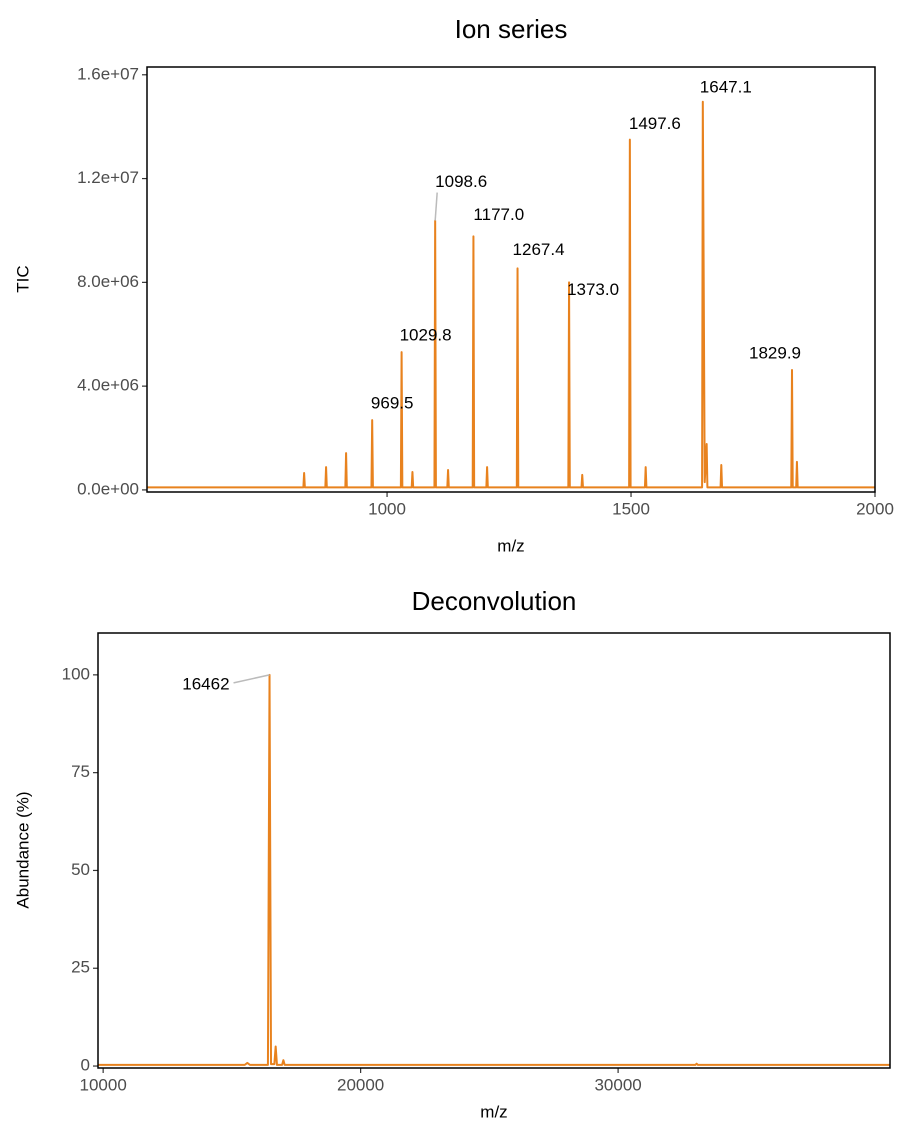 This screenshot has width=904, height=1129. What do you see at coordinates (22, 278) in the screenshot?
I see `y-axis-label: TIC` at bounding box center [22, 278].